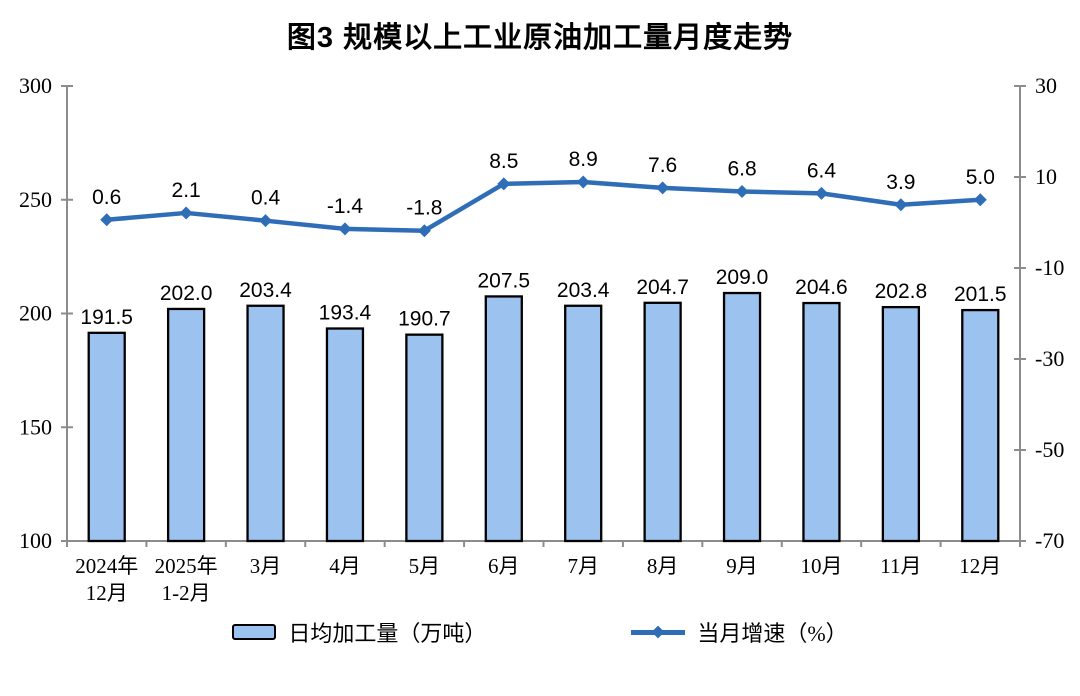 The width and height of the screenshot is (1080, 696). Describe the element at coordinates (583, 159) in the screenshot. I see `line-value-label: 8.9` at that location.